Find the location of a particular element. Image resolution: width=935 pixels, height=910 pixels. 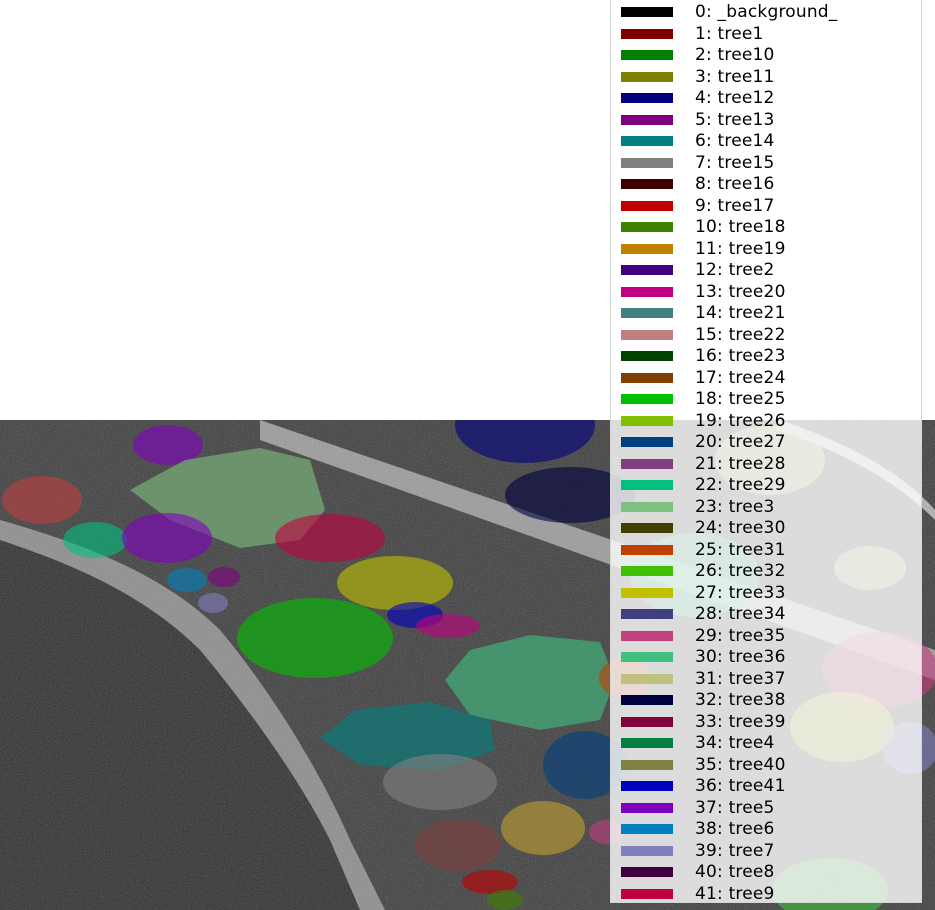

legend-item: 25: tree31 is located at coordinates (771, 549).